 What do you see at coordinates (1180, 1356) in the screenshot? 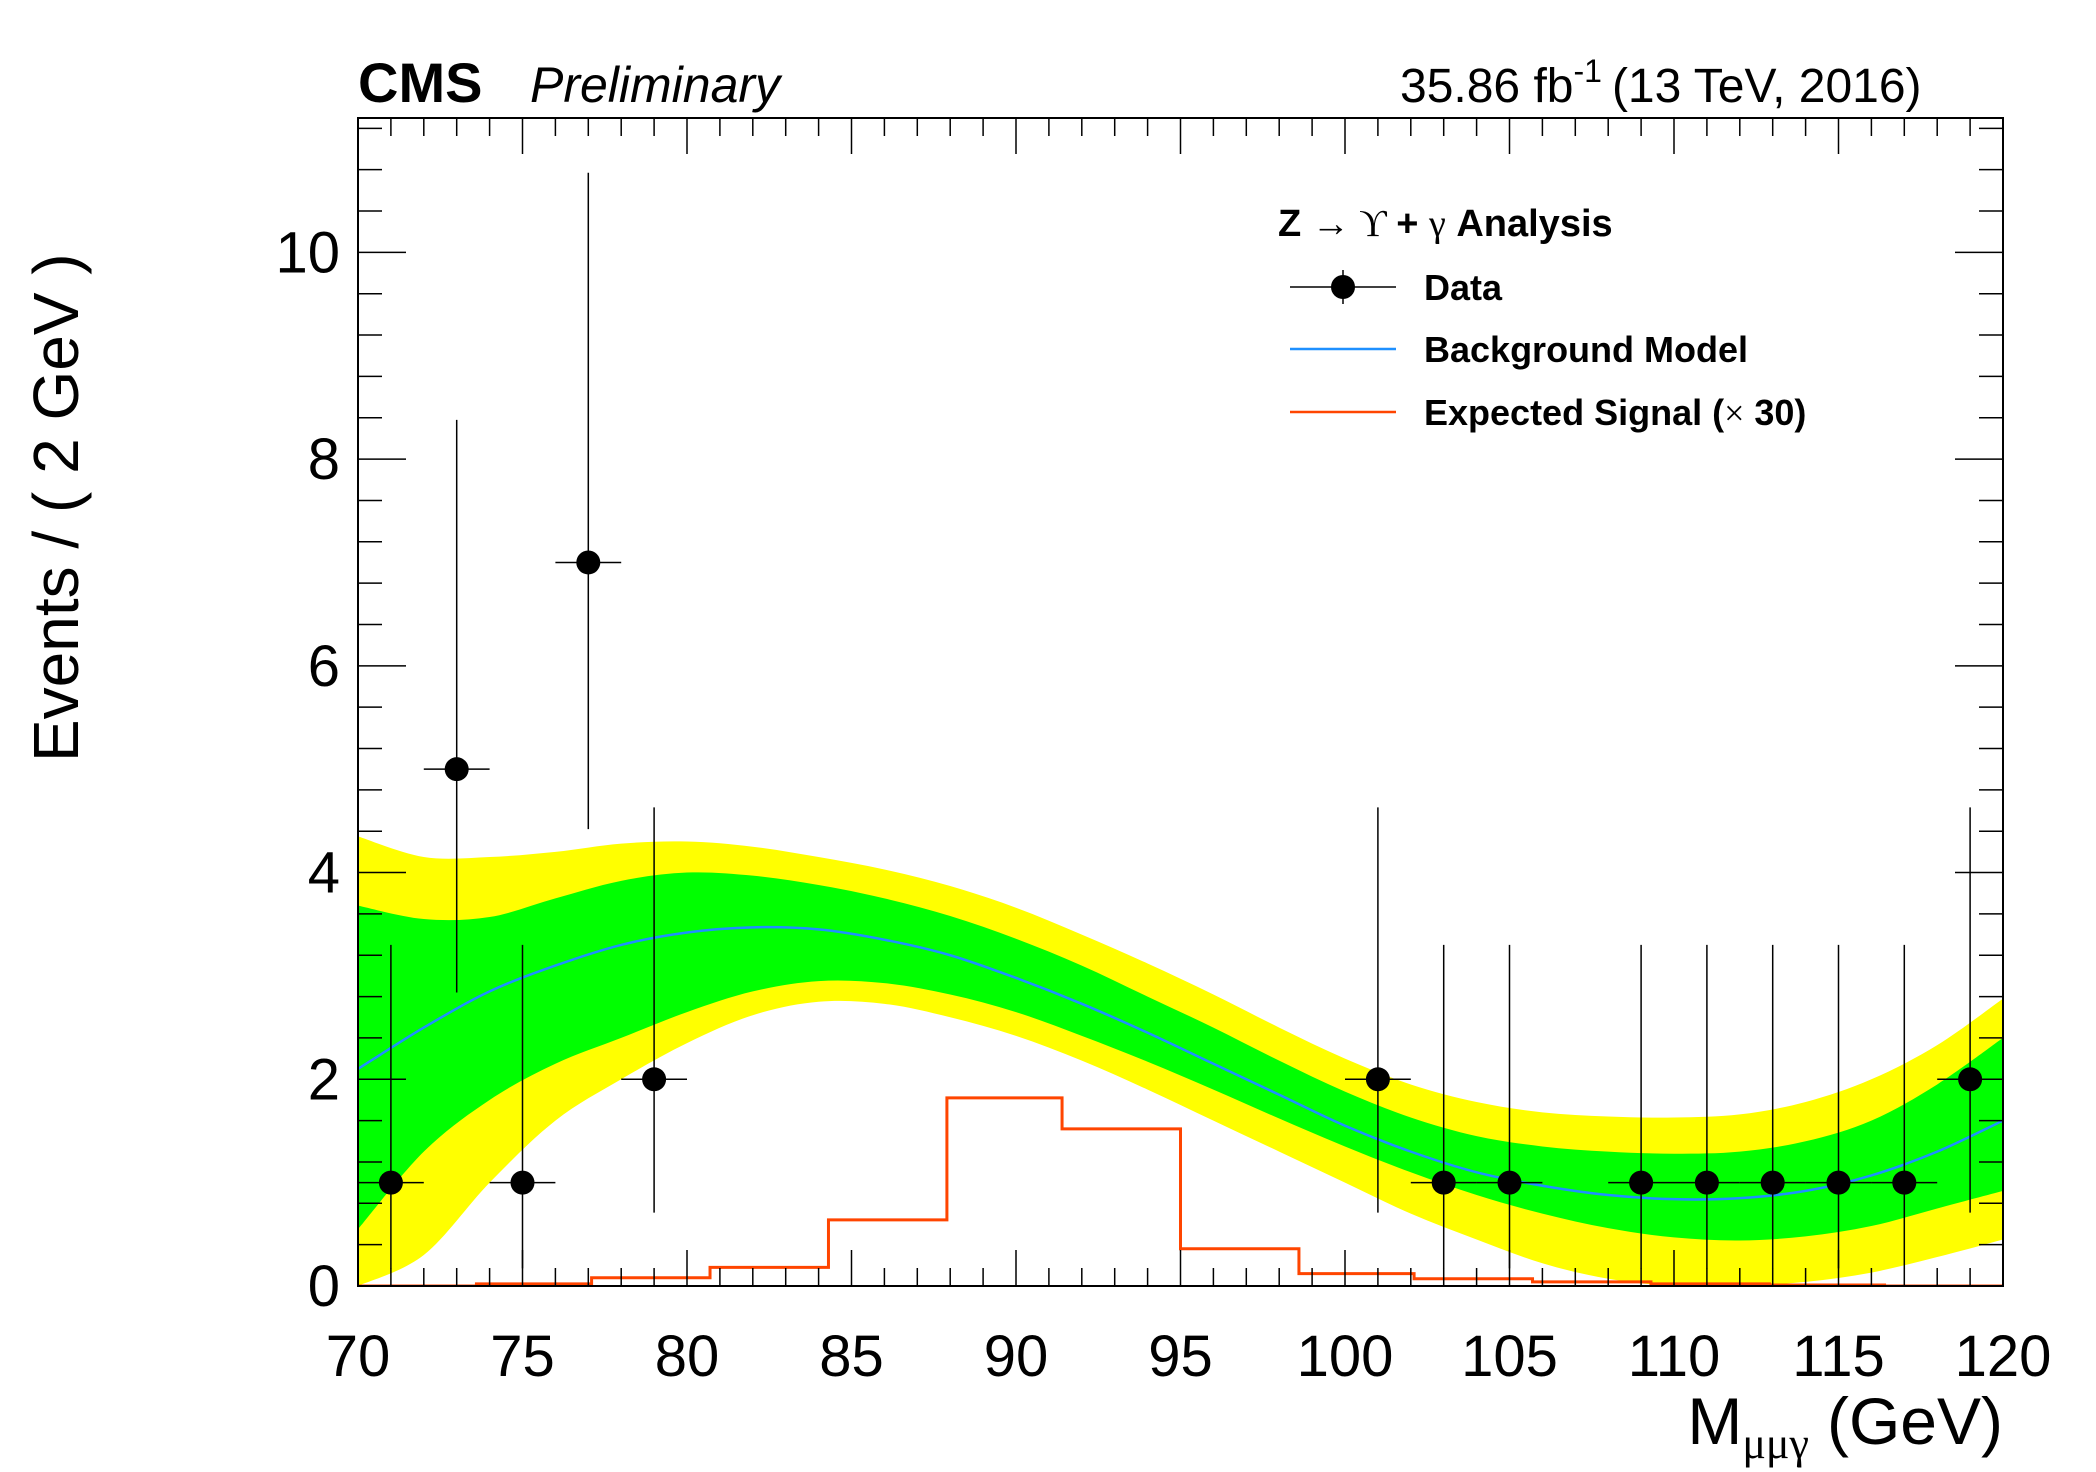
I see `x-tick-label: 95` at bounding box center [1180, 1356].